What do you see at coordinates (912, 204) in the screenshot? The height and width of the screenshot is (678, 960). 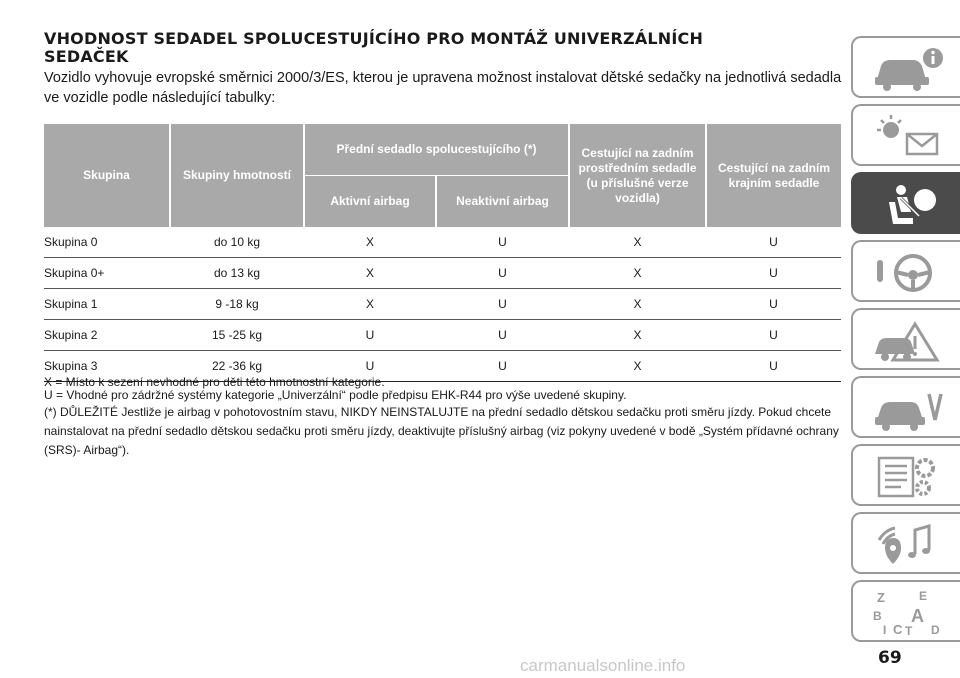 I see `seat-airbag-icon` at bounding box center [912, 204].